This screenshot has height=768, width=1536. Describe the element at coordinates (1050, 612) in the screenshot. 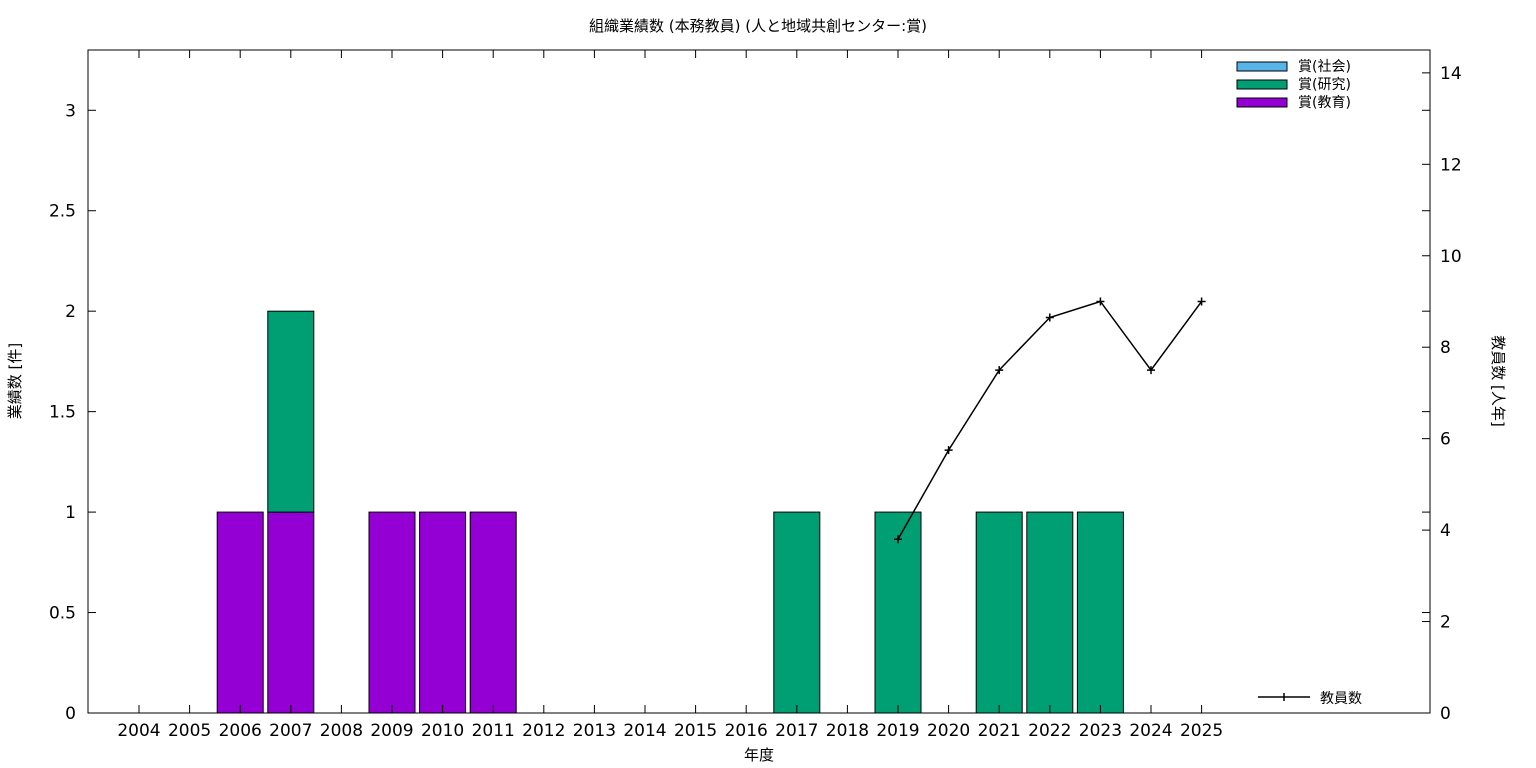

I see `bar-2022-賞(研究)` at that location.